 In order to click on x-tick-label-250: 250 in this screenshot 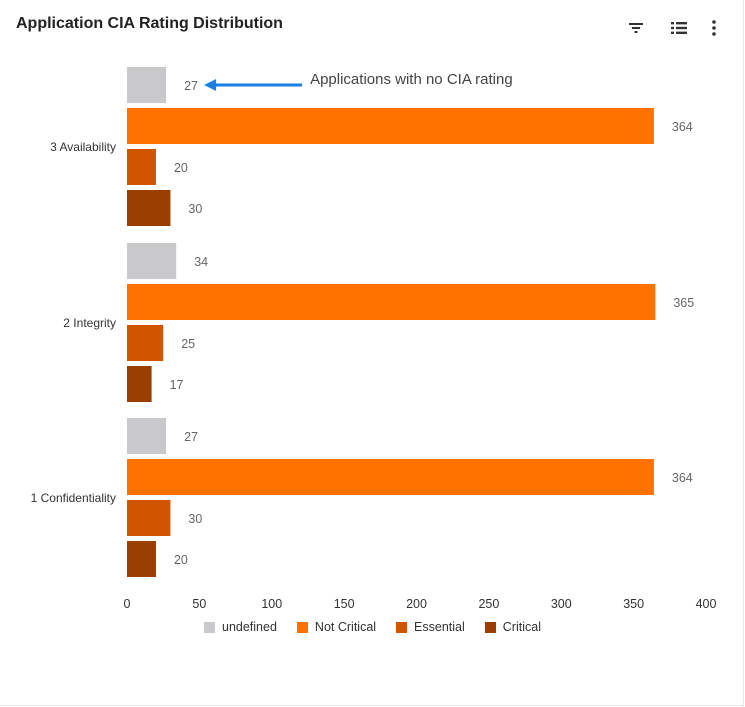, I will do `click(488, 604)`.